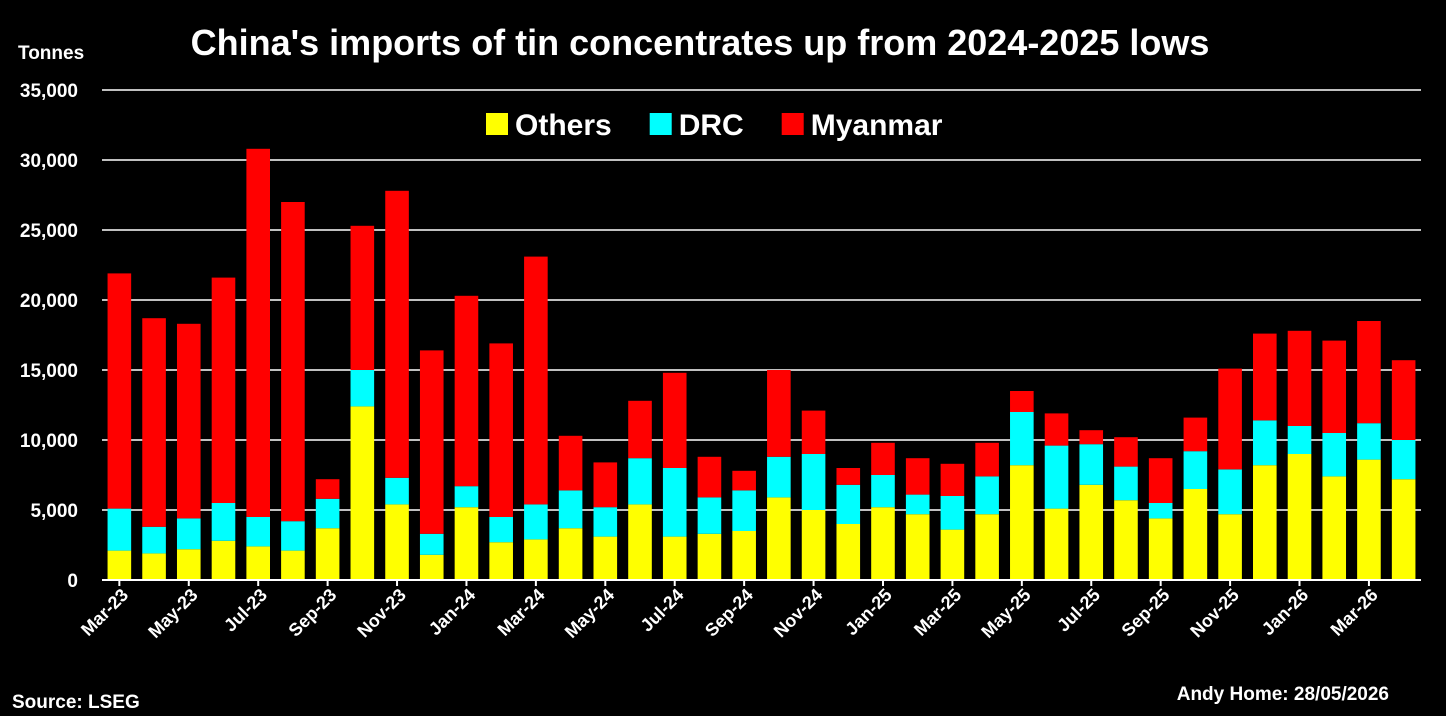  Describe the element at coordinates (49, 91) in the screenshot. I see `y-tick-label: 35,000` at that location.